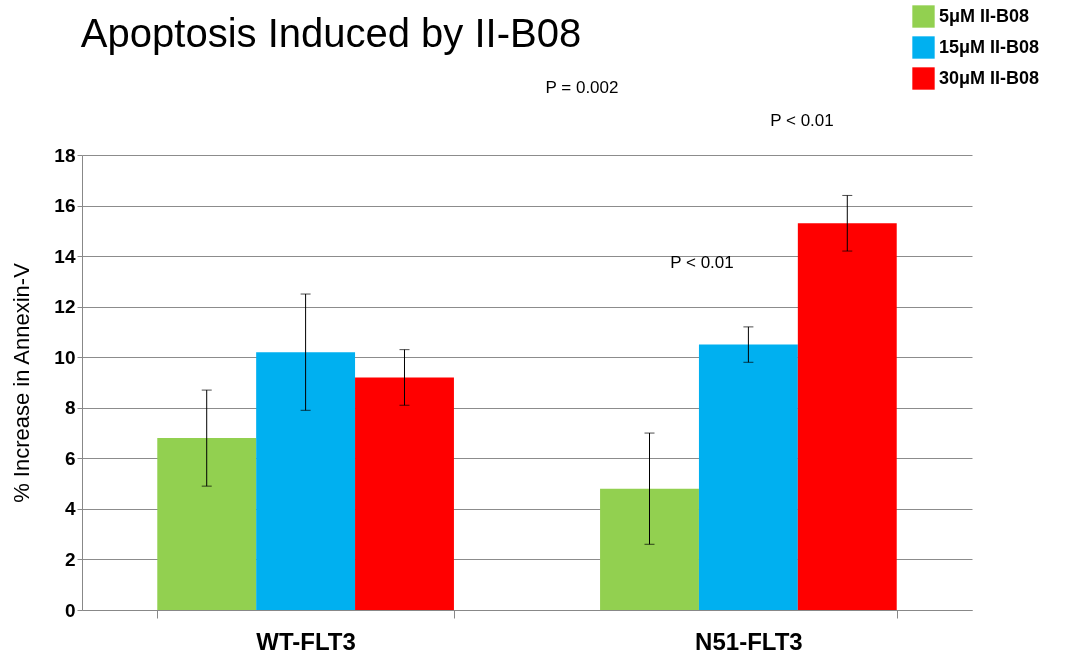  What do you see at coordinates (65, 155) in the screenshot?
I see `y-tick-label: 18` at bounding box center [65, 155].